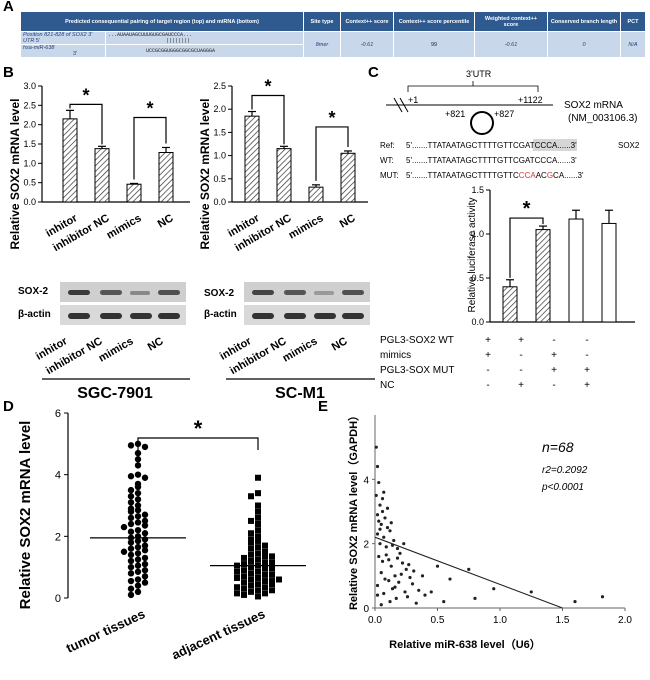 This screenshot has height=680, width=650. I want to click on lane-label-right-3: mimics, so click(300, 349).